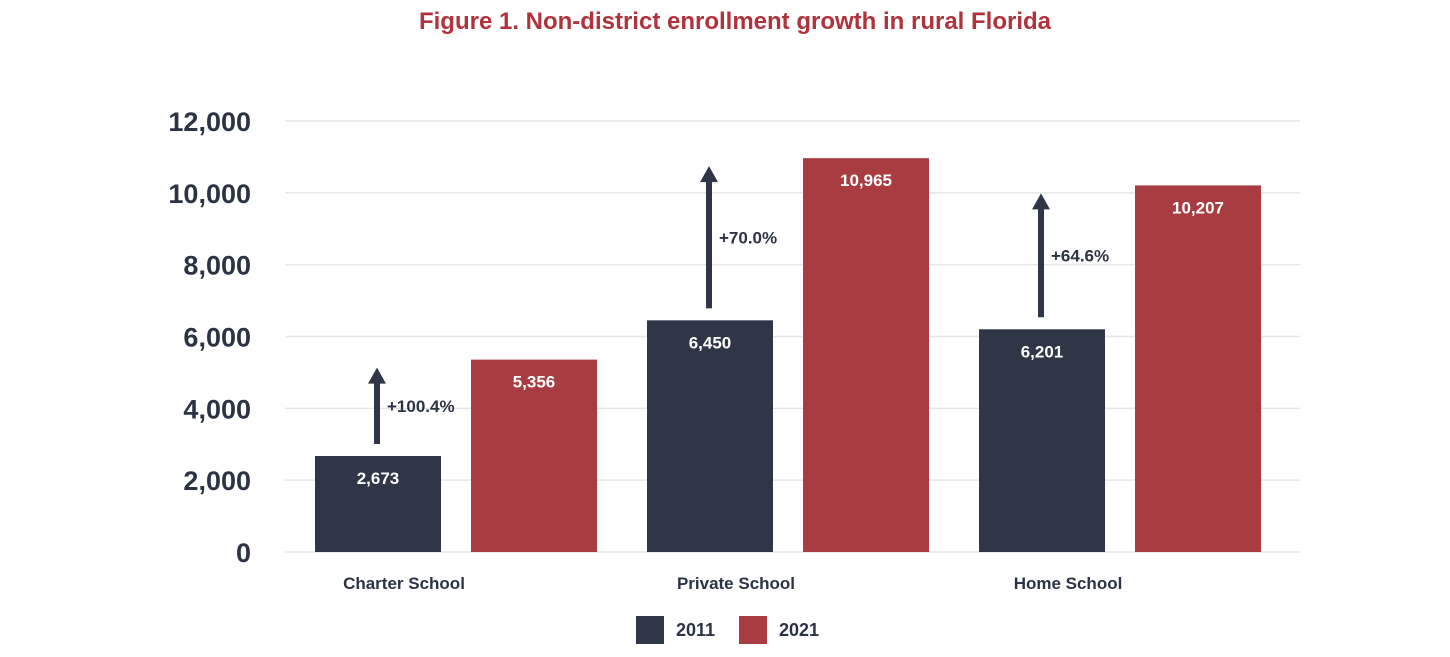 This screenshot has height=657, width=1450. I want to click on y-tick-label: 8,000, so click(217, 266).